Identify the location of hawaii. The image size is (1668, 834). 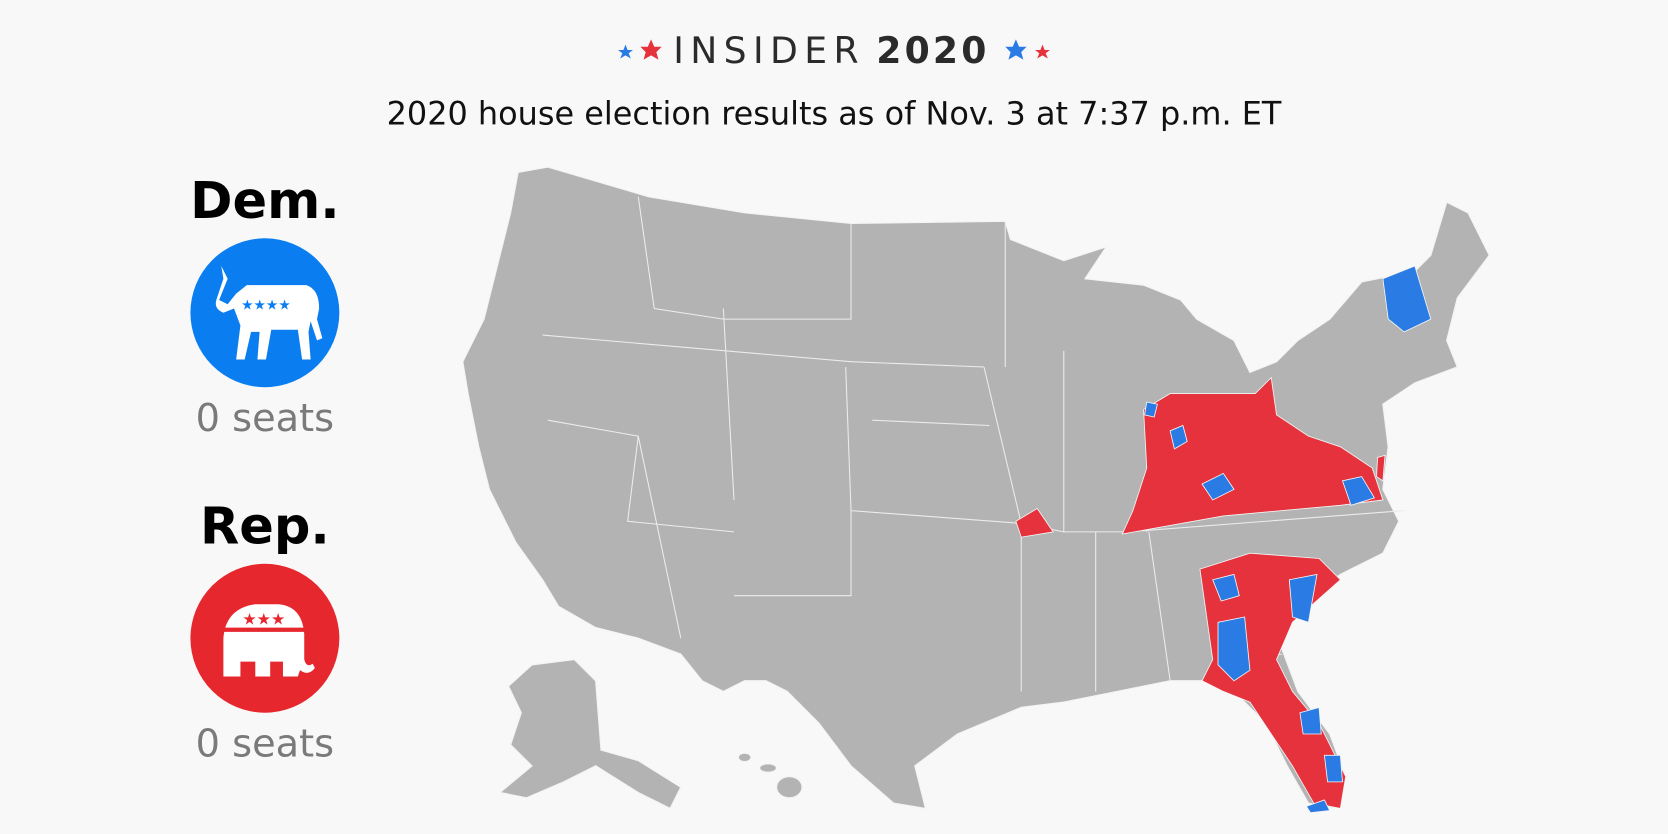
(770, 775).